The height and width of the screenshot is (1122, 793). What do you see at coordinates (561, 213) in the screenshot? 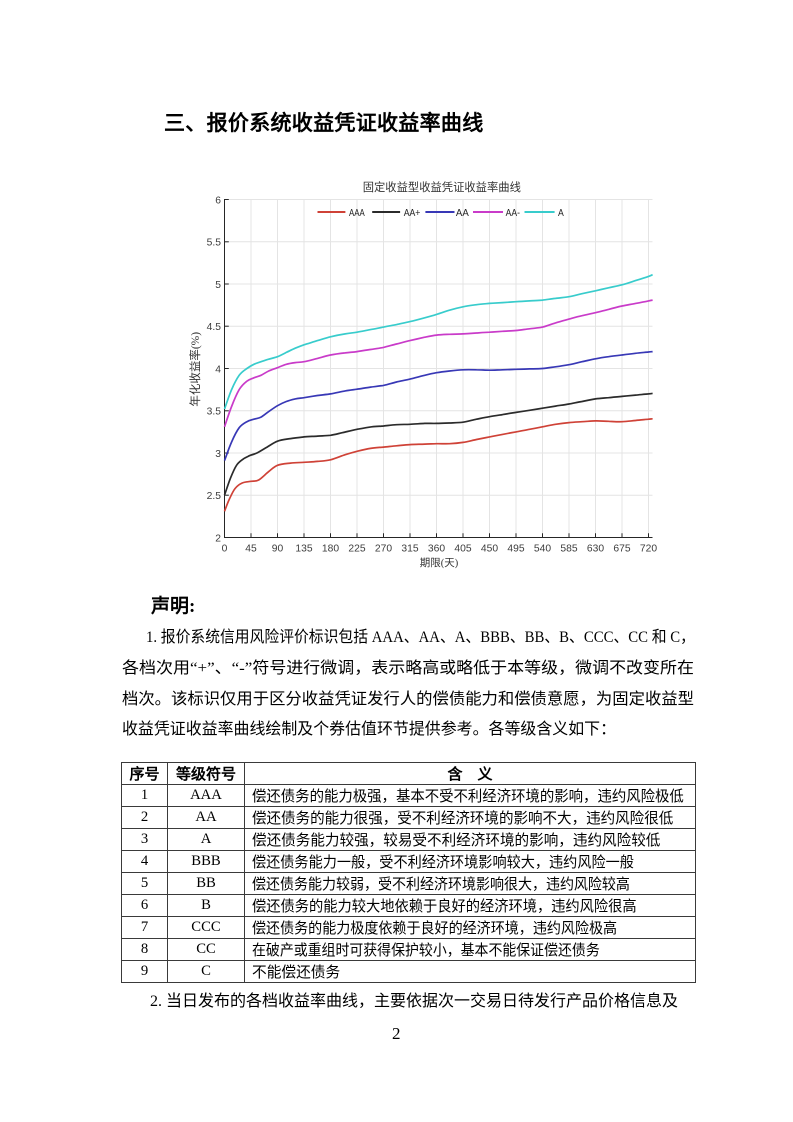
I see `svg-text: A` at bounding box center [561, 213].